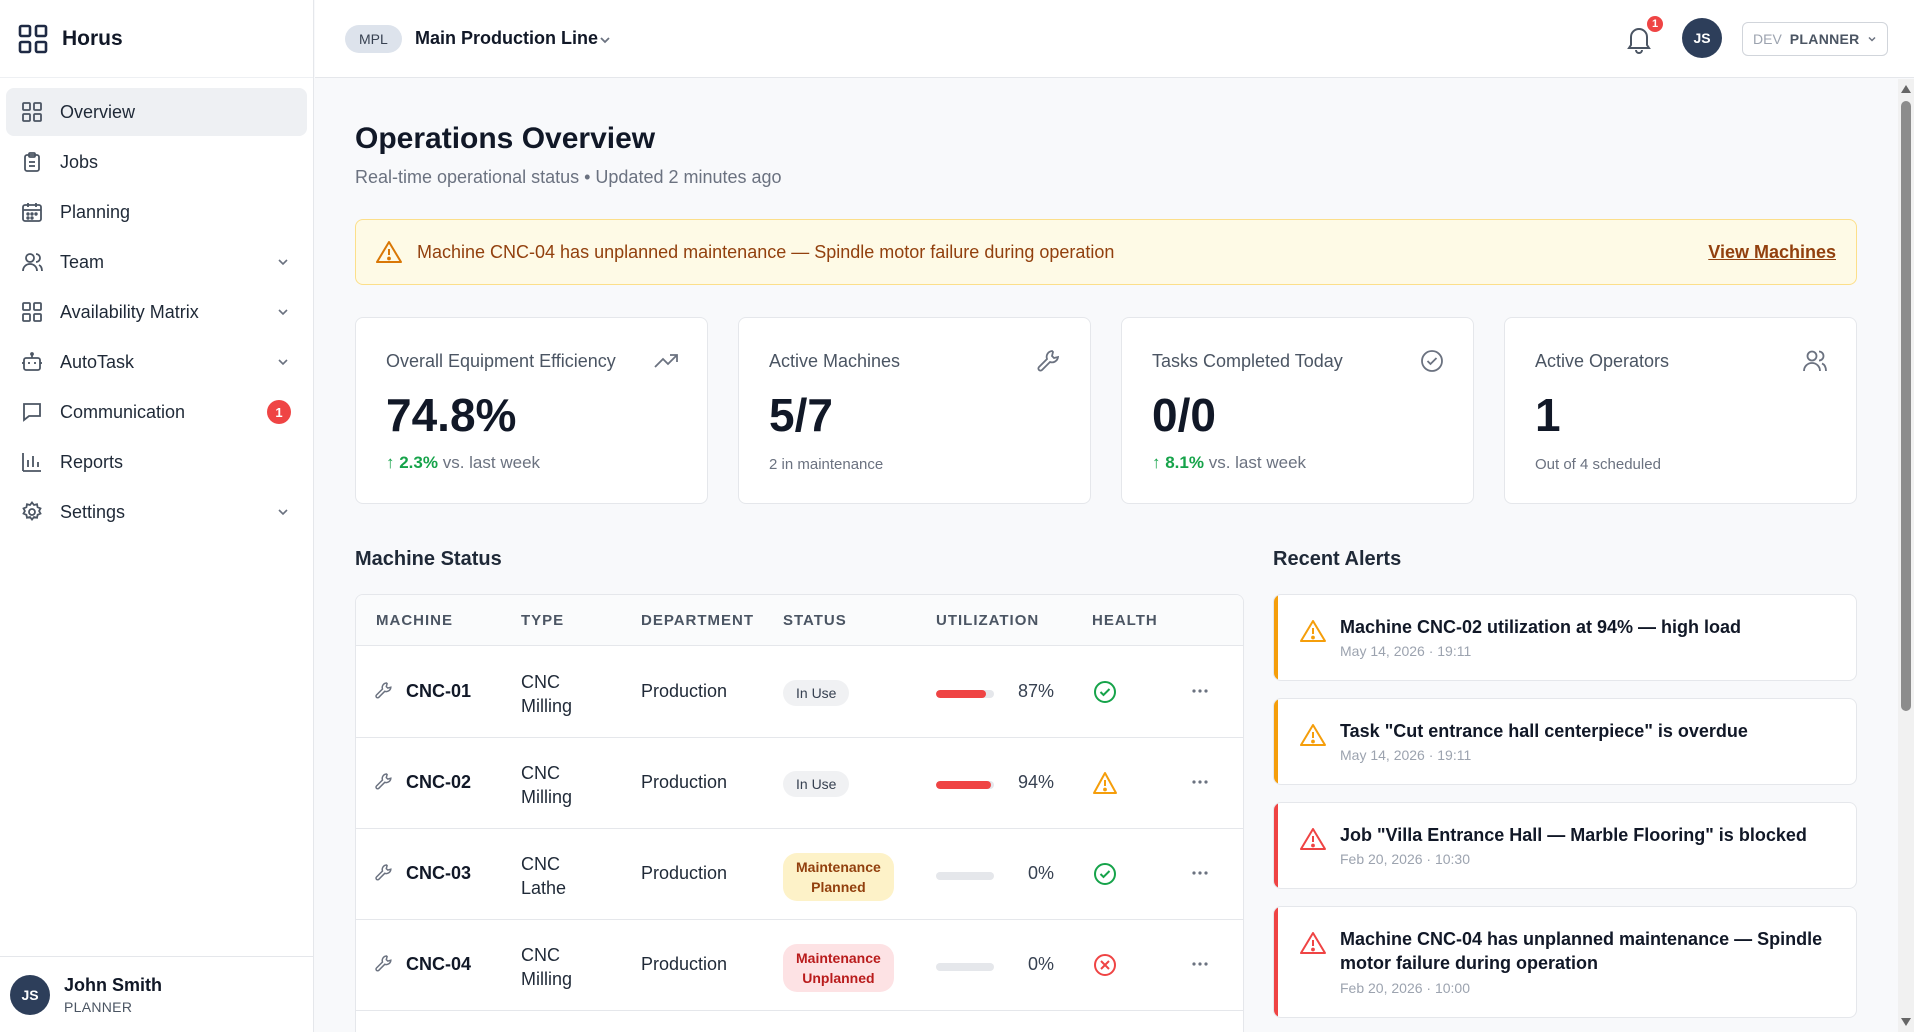  I want to click on column-header: HEALTH, so click(1125, 620).